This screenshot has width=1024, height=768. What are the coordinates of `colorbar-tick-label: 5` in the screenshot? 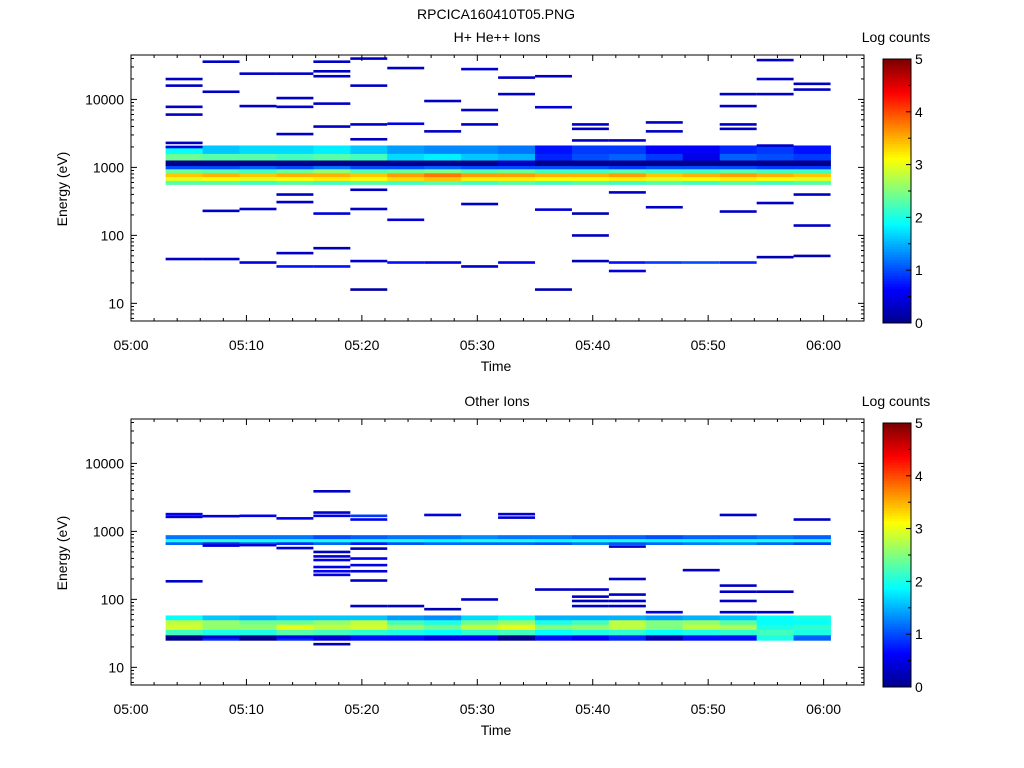 It's located at (919, 59).